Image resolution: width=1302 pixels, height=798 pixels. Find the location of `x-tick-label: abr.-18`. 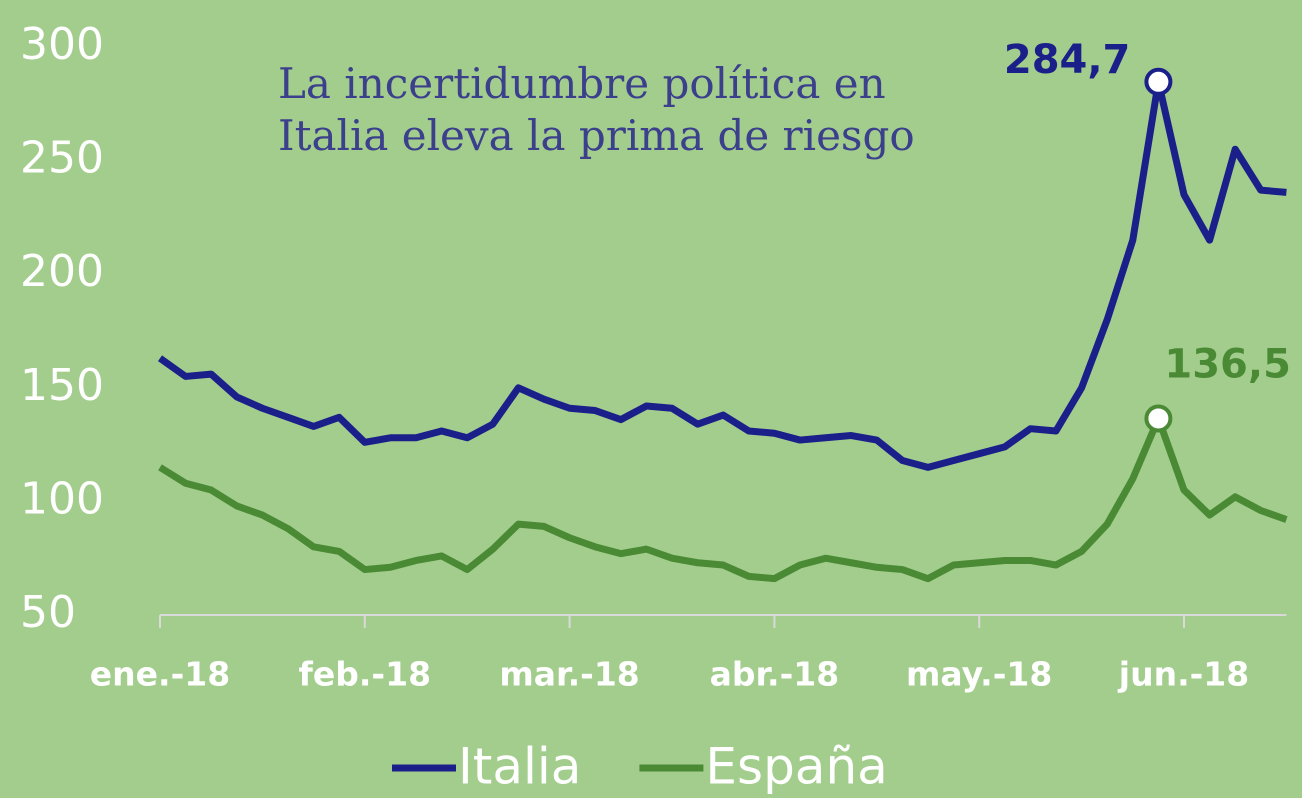

x-tick-label: abr.-18 is located at coordinates (775, 674).